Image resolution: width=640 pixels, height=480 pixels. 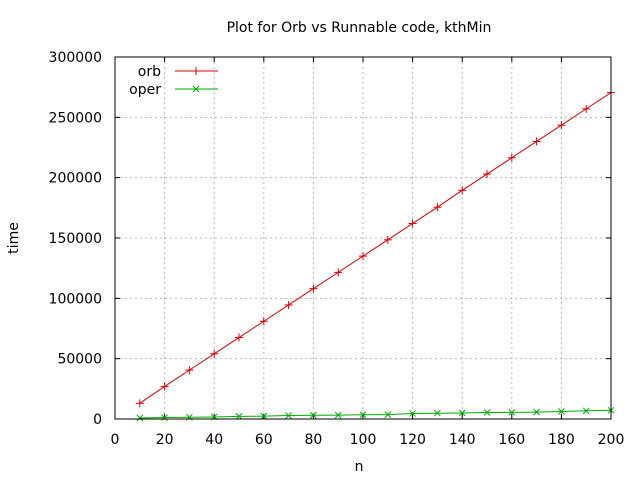 What do you see at coordinates (264, 440) in the screenshot?
I see `x-tick-label: 60` at bounding box center [264, 440].